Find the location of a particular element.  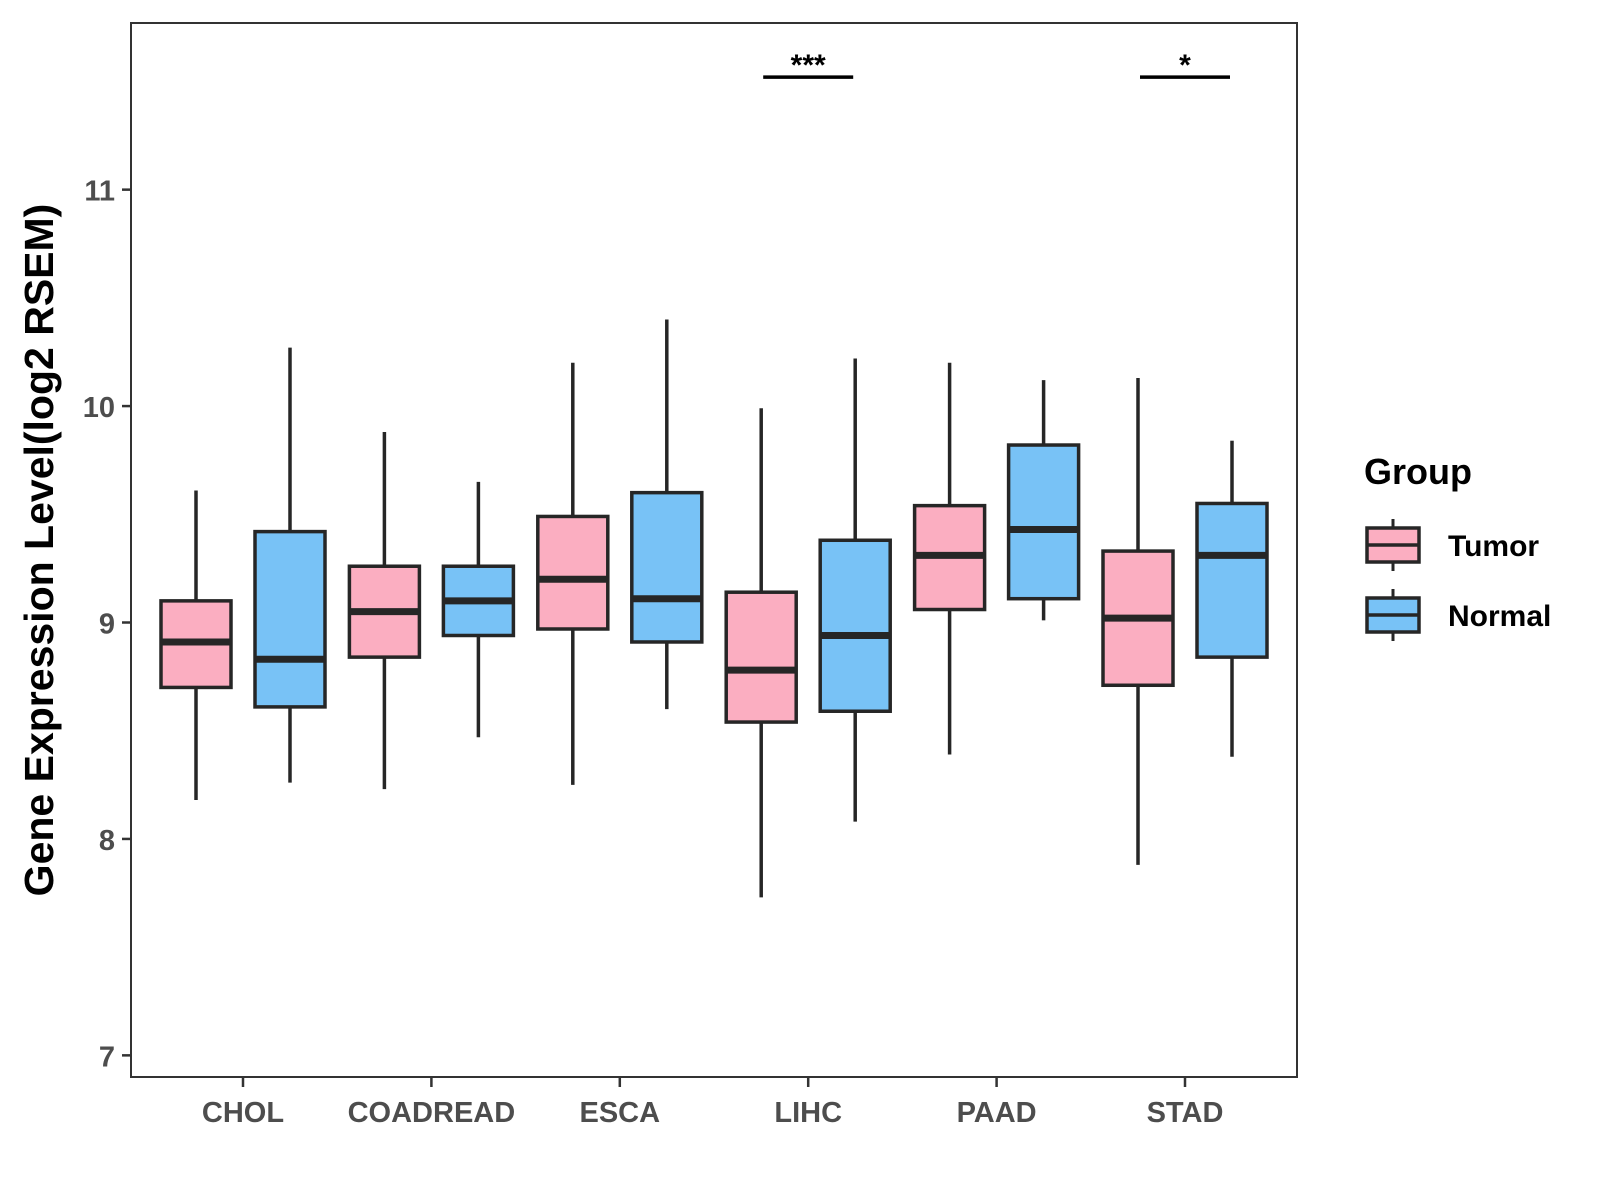

legend: Group Tumor Normal is located at coordinates (1457, 546).